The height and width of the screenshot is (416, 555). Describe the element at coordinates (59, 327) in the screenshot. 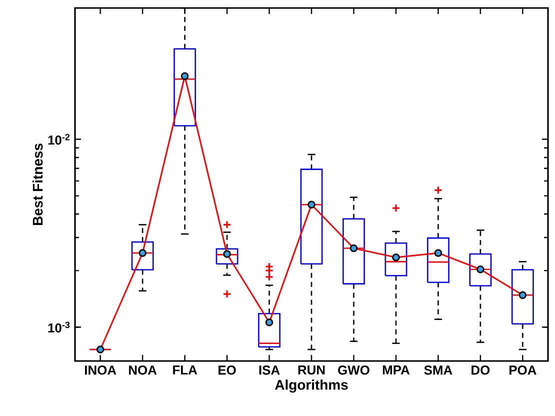

I see `y-tick-label: 10$^{-3}$` at that location.